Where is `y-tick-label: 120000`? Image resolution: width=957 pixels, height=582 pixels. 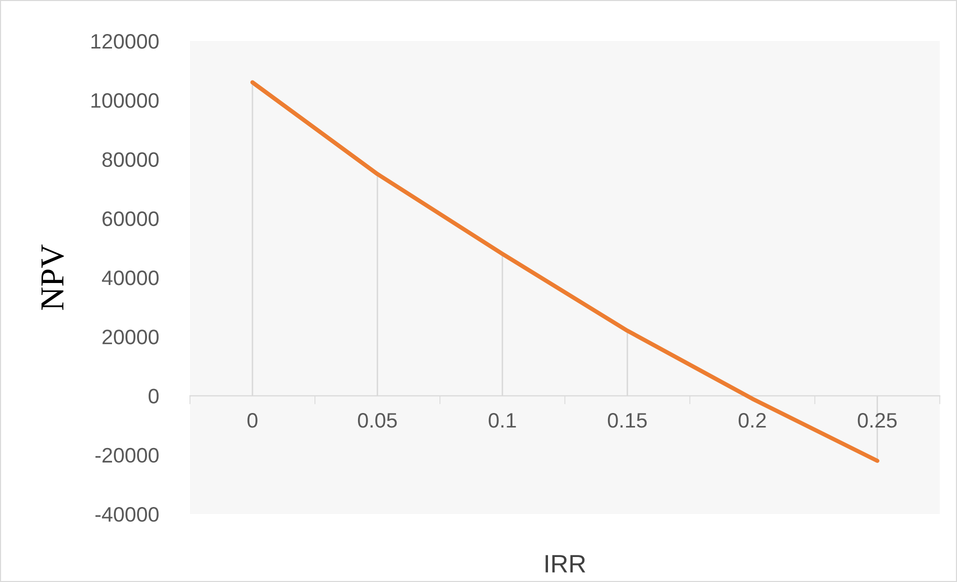 y-tick-label: 120000 is located at coordinates (125, 41).